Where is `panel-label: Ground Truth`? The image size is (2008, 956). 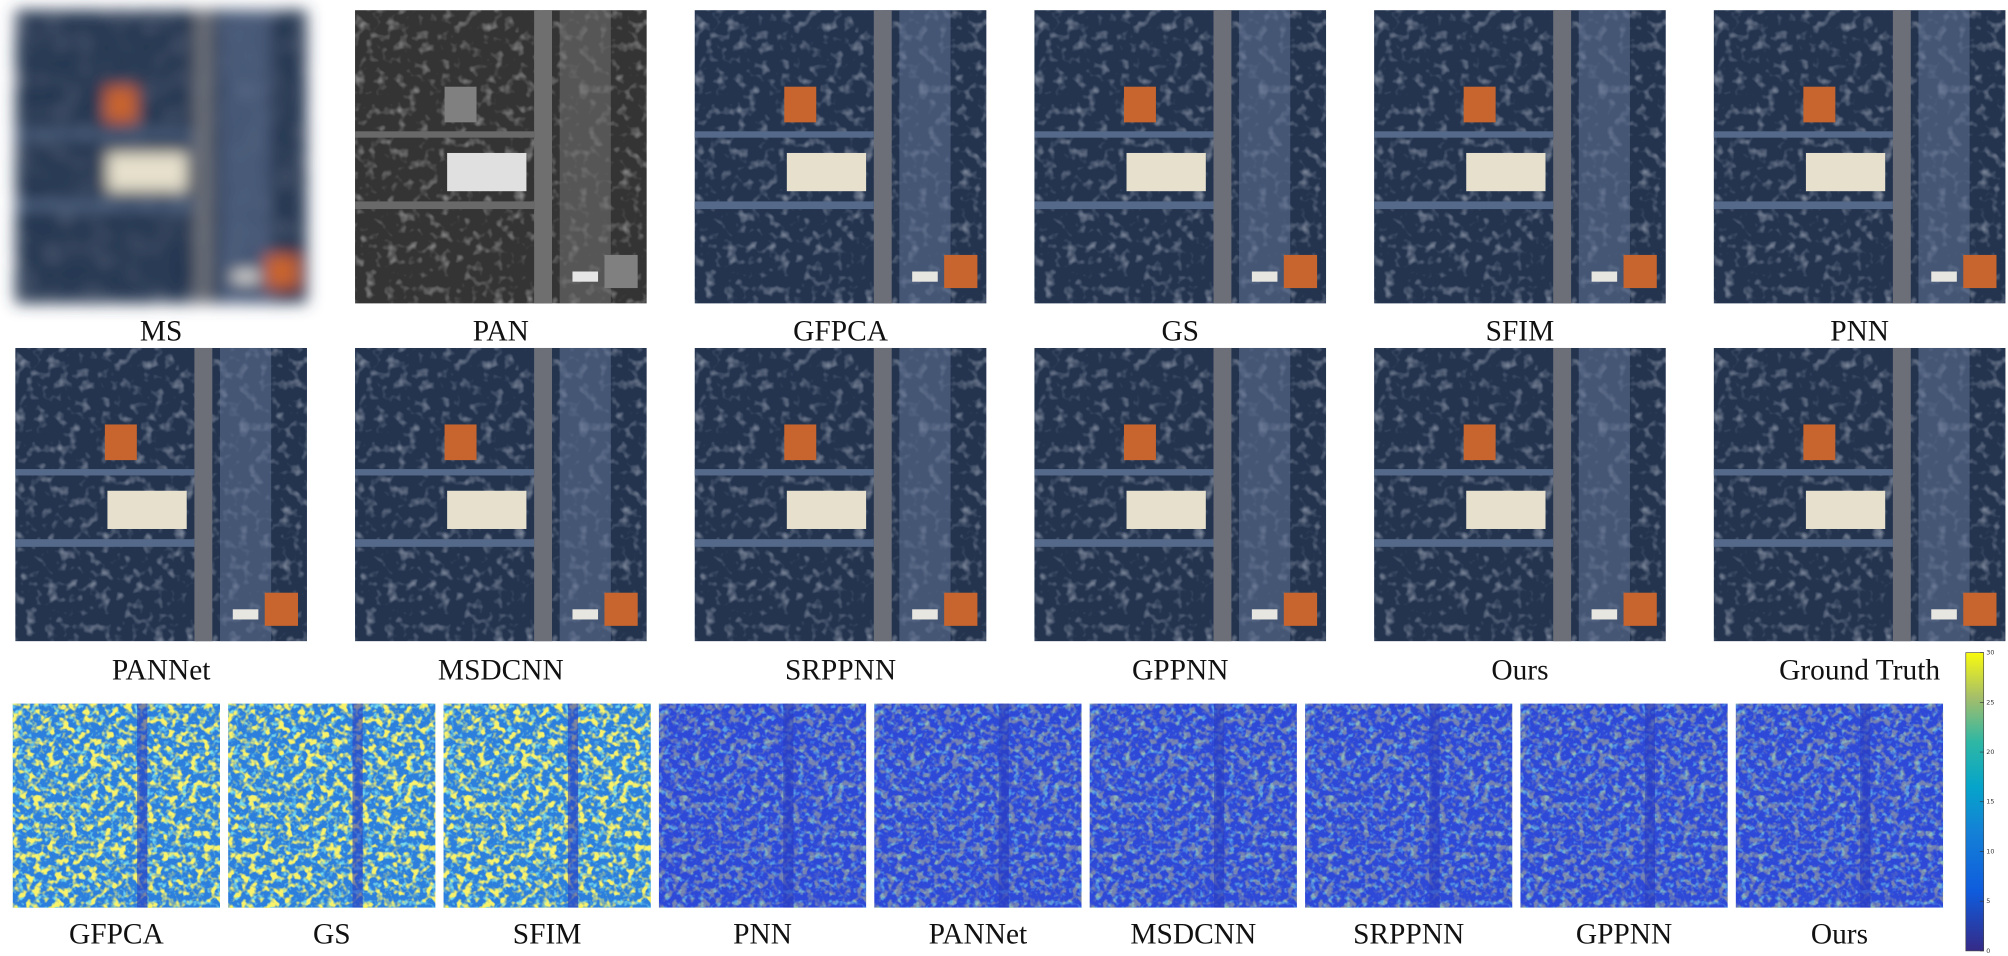
panel-label: Ground Truth is located at coordinates (1859, 671).